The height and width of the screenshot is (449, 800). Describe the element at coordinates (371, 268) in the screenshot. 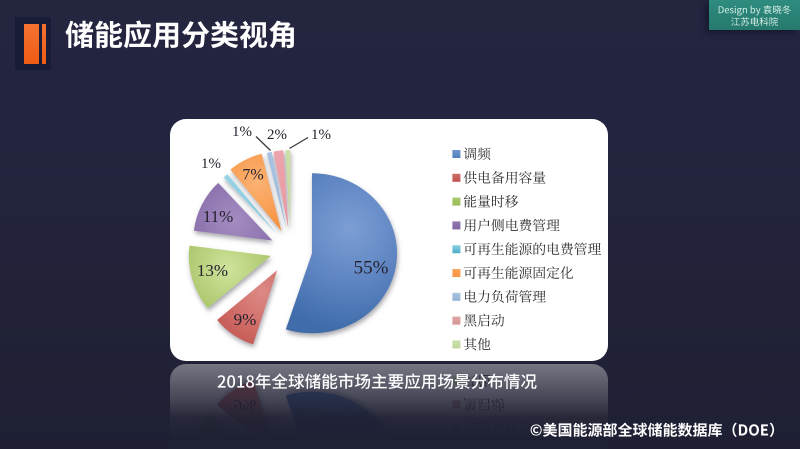

I see `svg-text: 55%` at that location.